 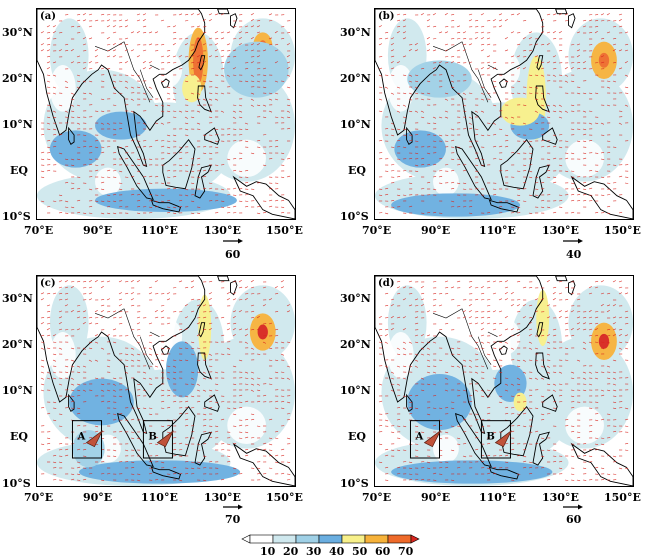 I want to click on colorbar-label: 60, so click(x=382, y=551).